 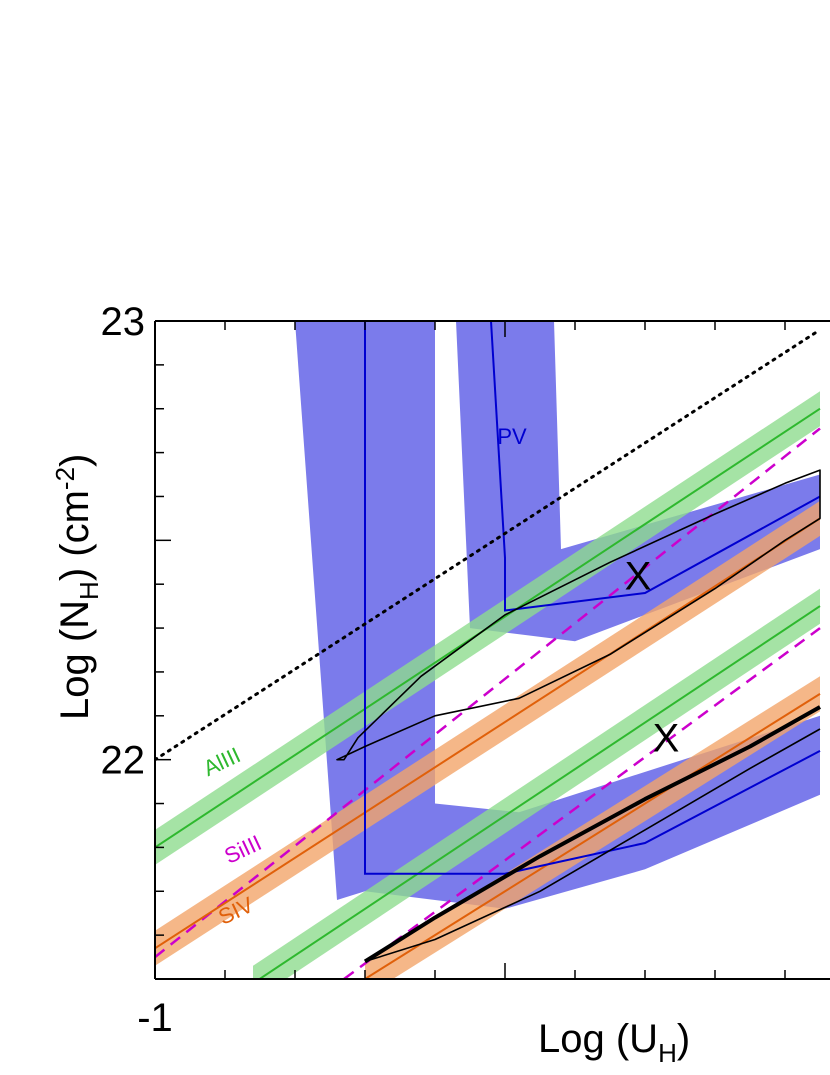 I want to click on solution-marker-2: X, so click(x=666, y=739).